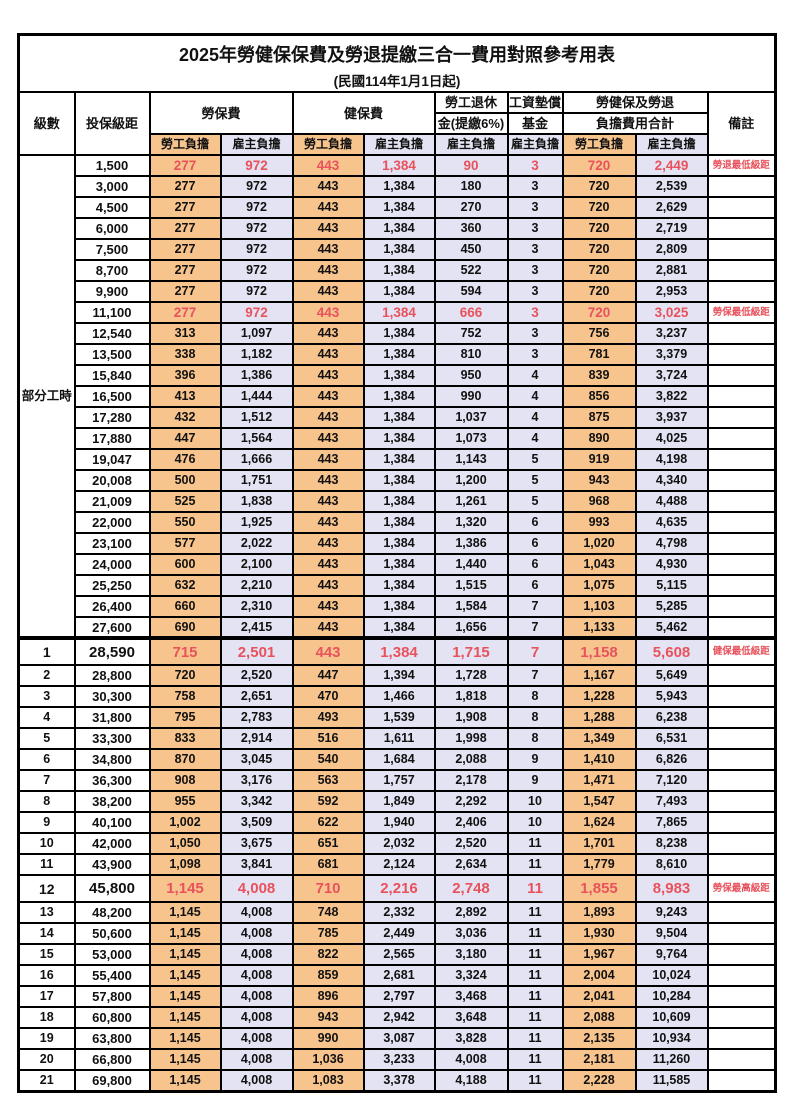  I want to click on wage-fund-cell: 8, so click(535, 717).